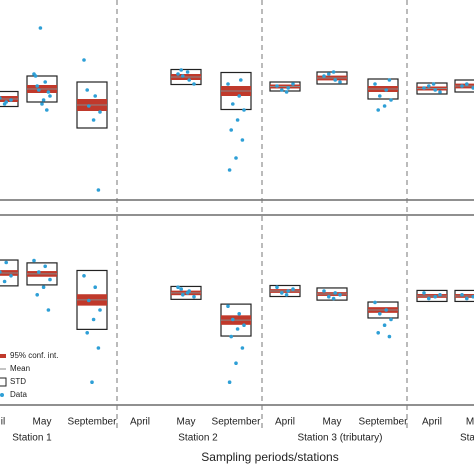  Describe the element at coordinates (3, 422) in the screenshot. I see `x-tick-label: il` at that location.